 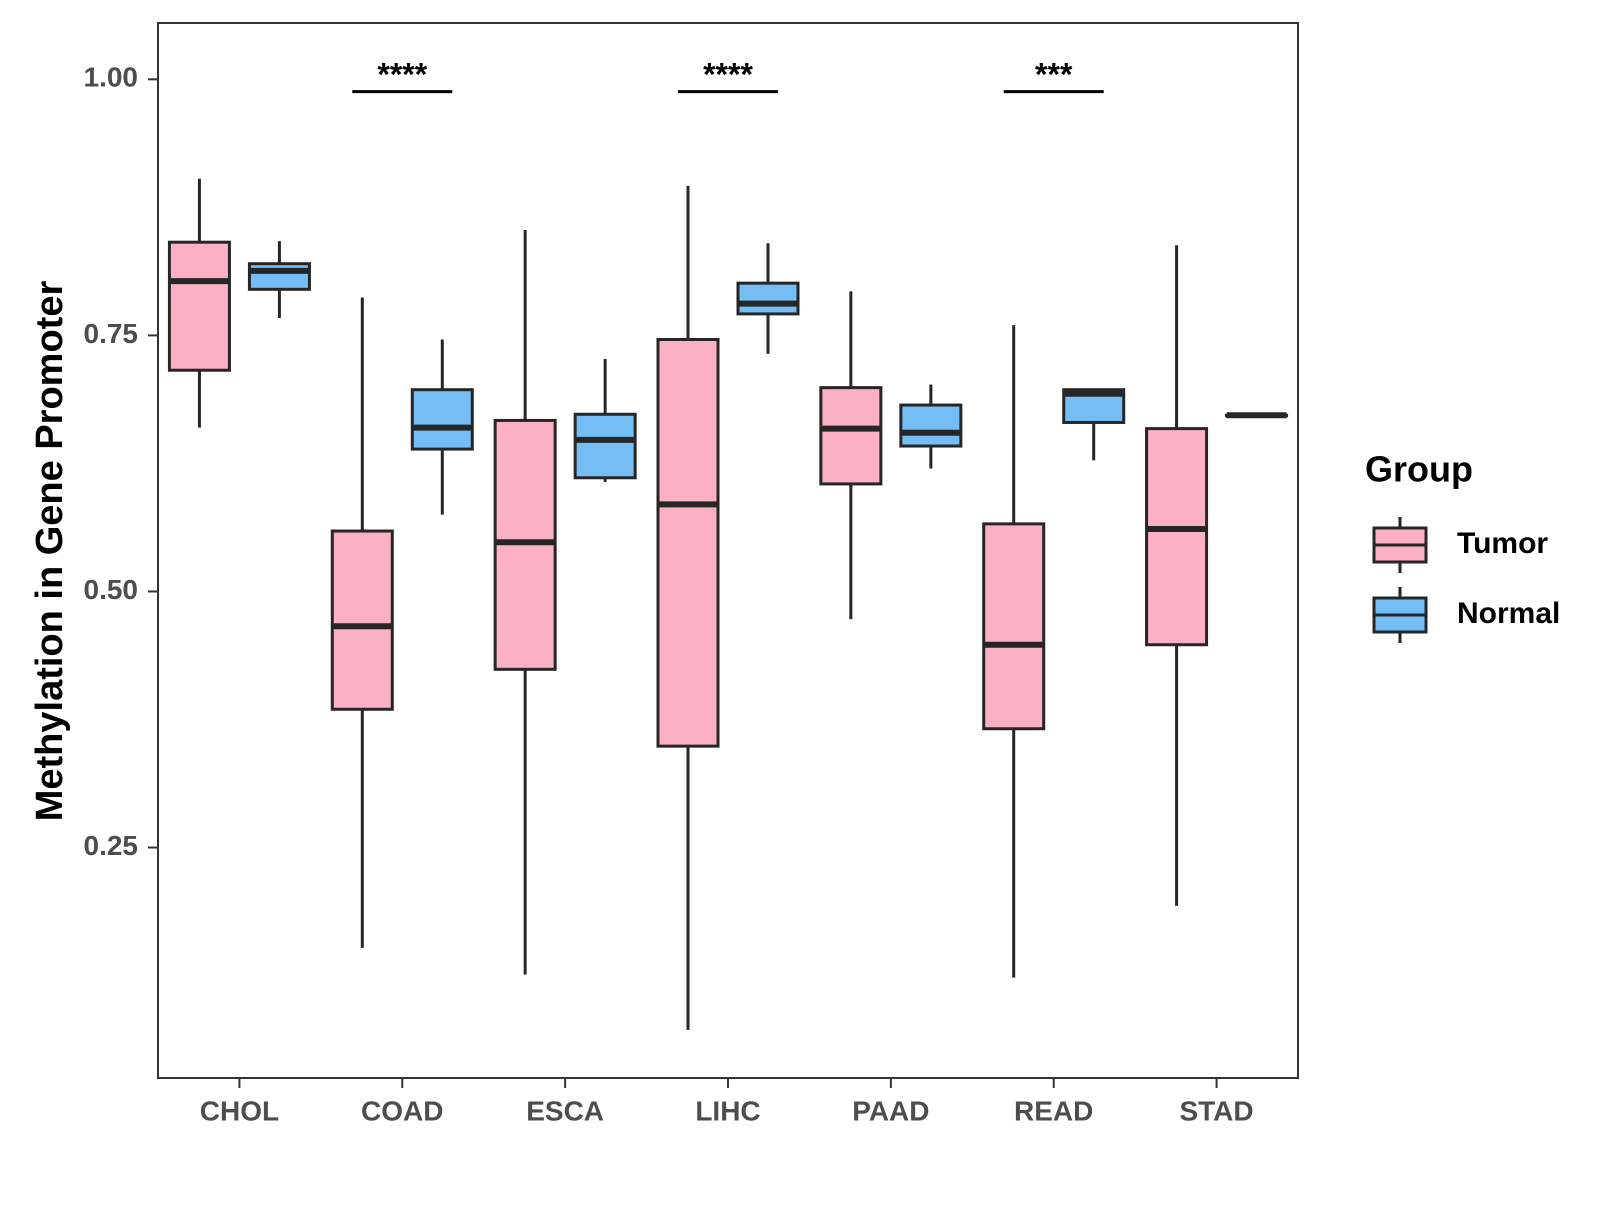 What do you see at coordinates (890, 1110) in the screenshot?
I see `x-tick-label: PAAD` at bounding box center [890, 1110].